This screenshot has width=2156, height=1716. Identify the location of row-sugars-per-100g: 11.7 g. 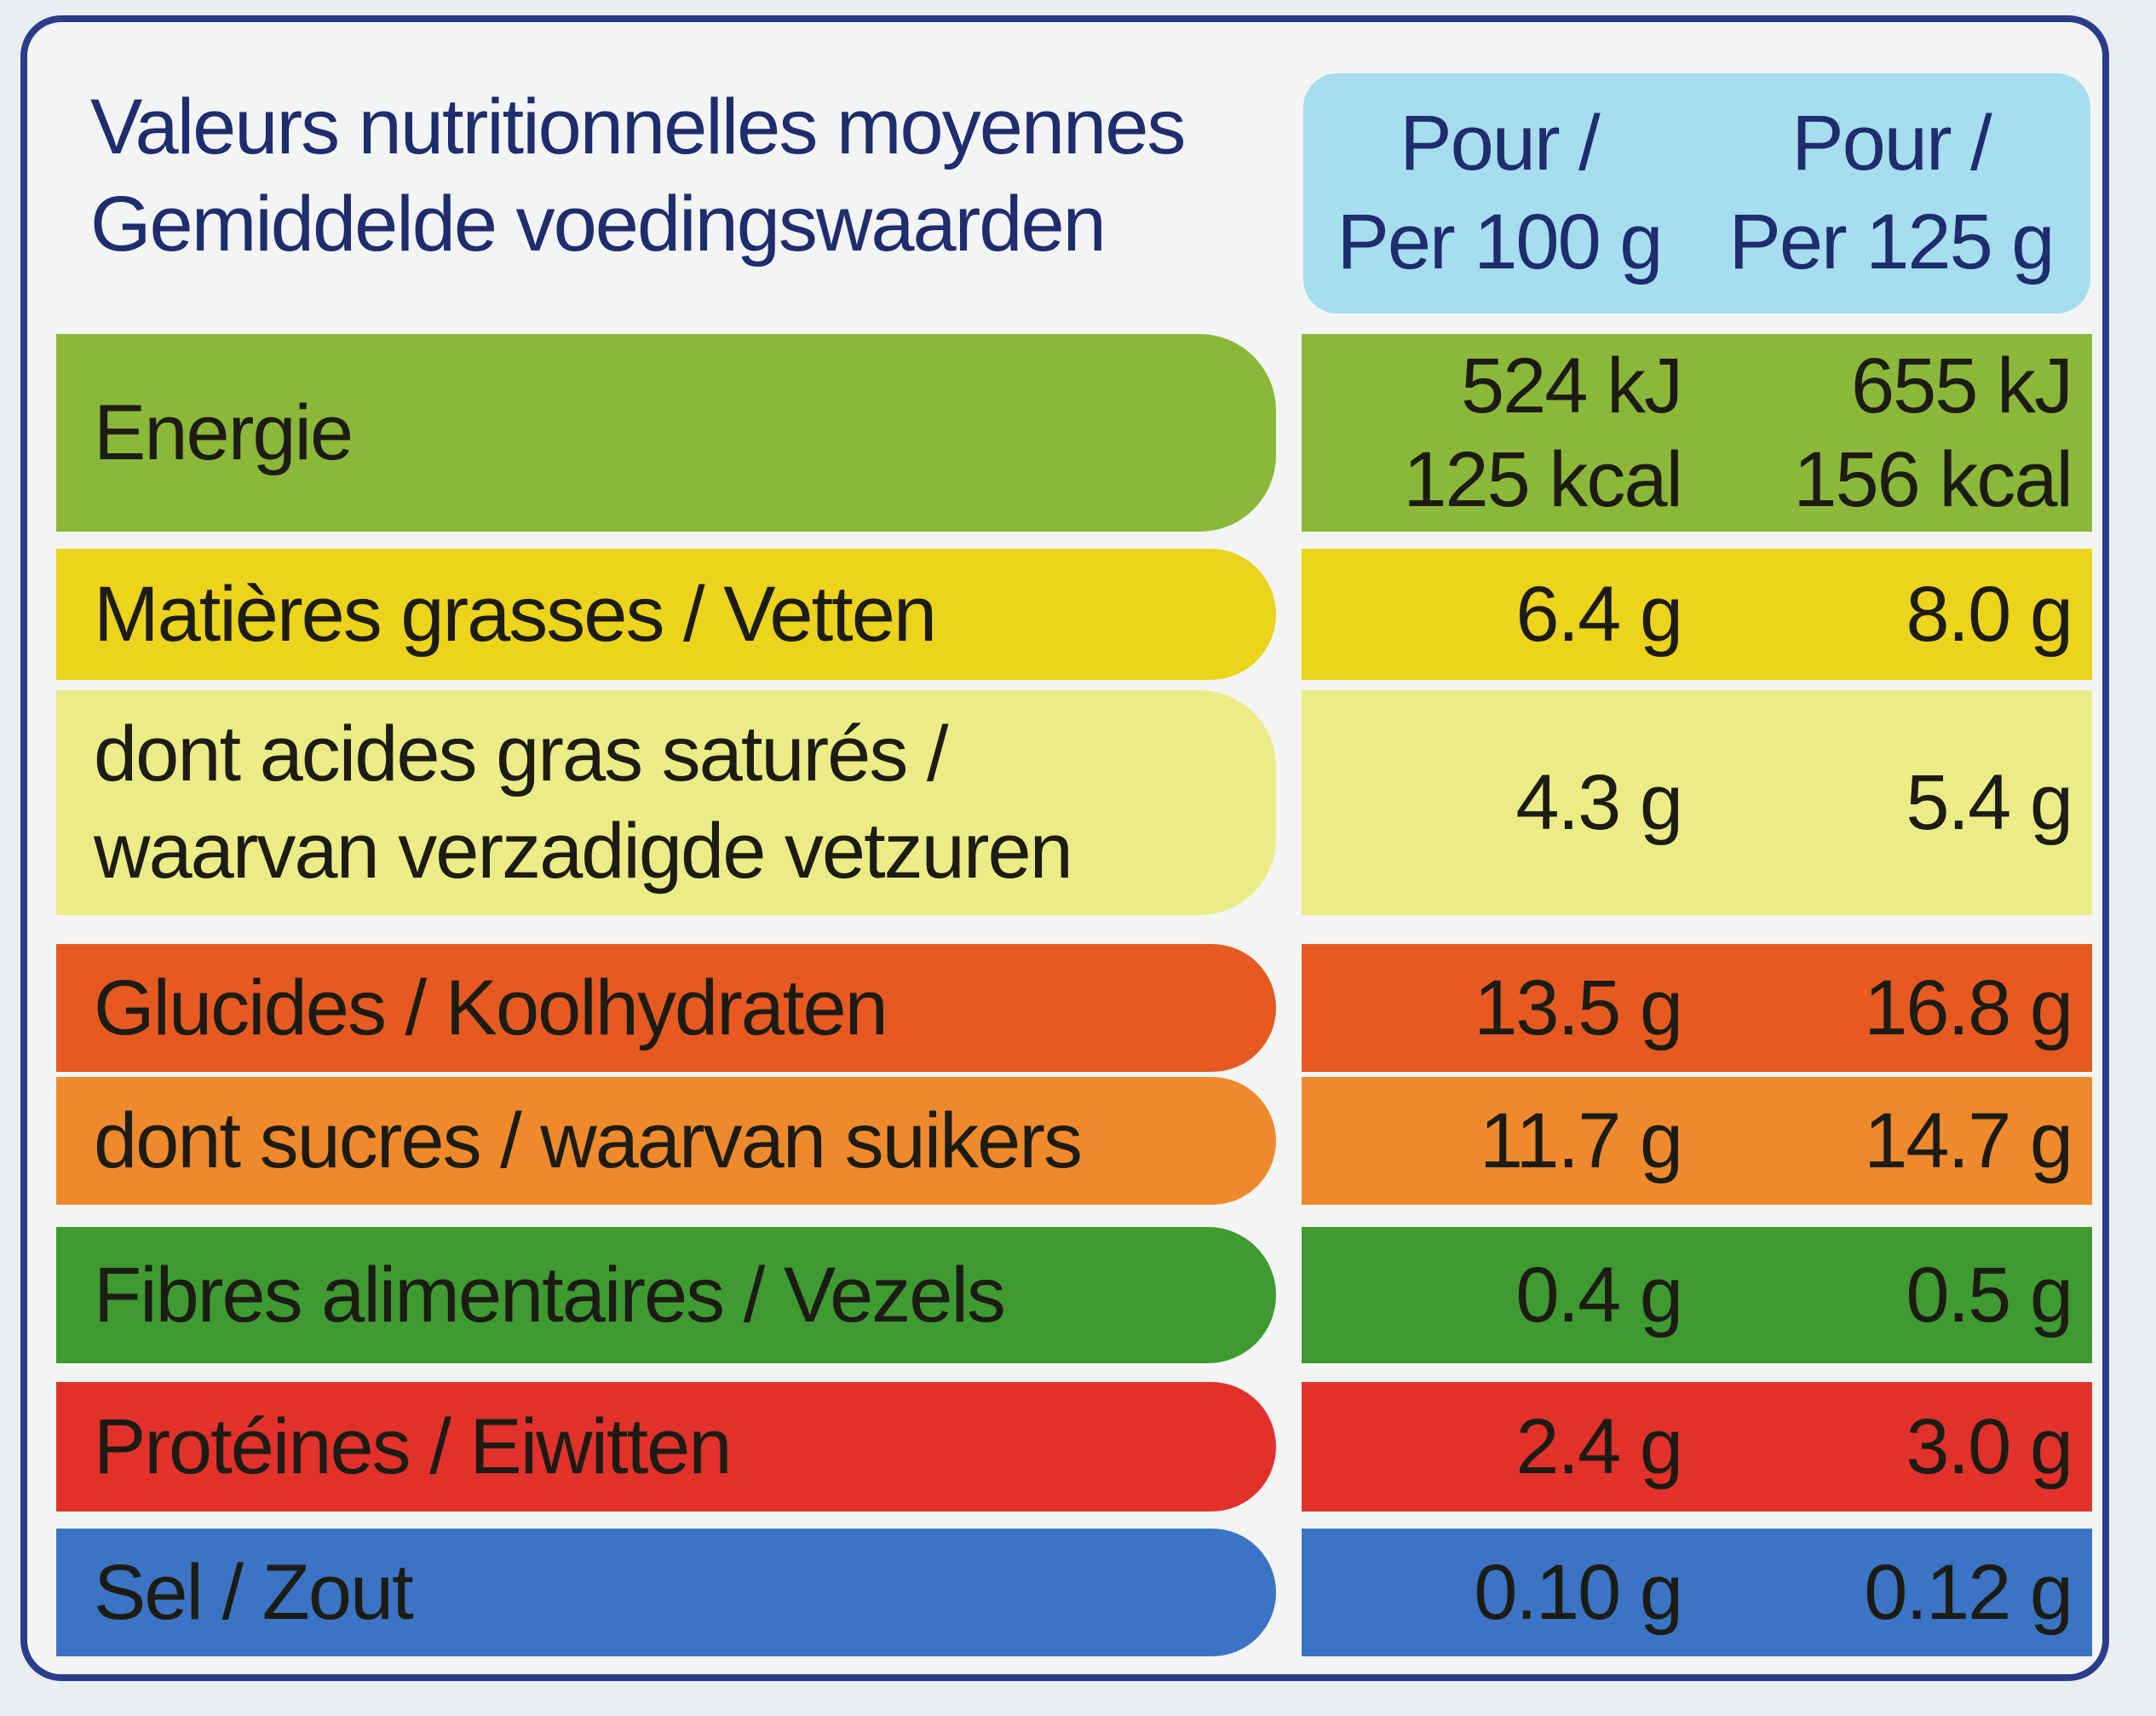
(1491, 1141).